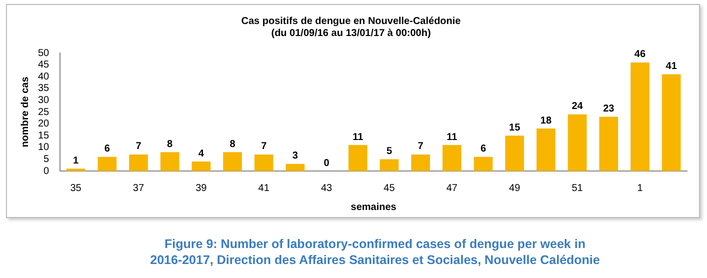 The height and width of the screenshot is (278, 707). What do you see at coordinates (44, 148) in the screenshot?
I see `y-tick-label: 10` at bounding box center [44, 148].